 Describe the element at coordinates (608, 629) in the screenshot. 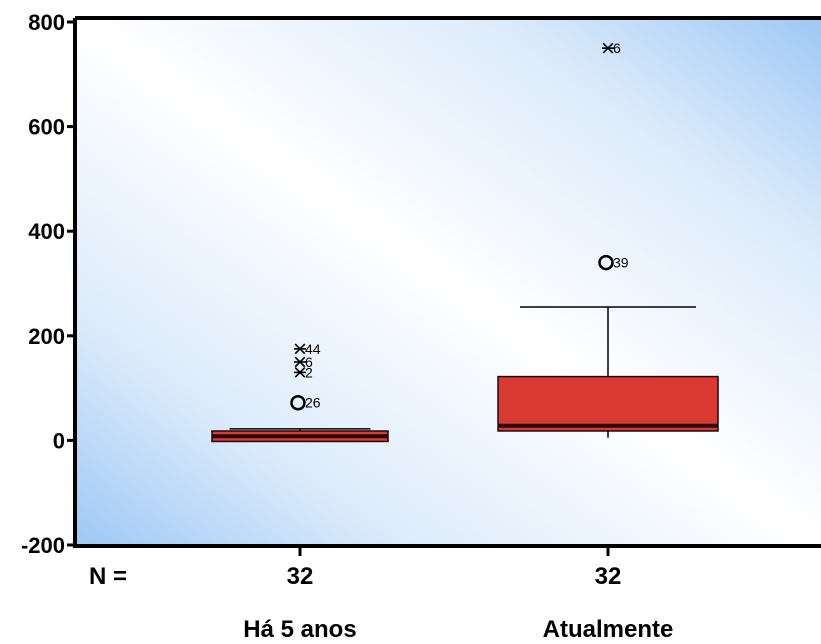

I see `category-label-1: Atualmente` at that location.